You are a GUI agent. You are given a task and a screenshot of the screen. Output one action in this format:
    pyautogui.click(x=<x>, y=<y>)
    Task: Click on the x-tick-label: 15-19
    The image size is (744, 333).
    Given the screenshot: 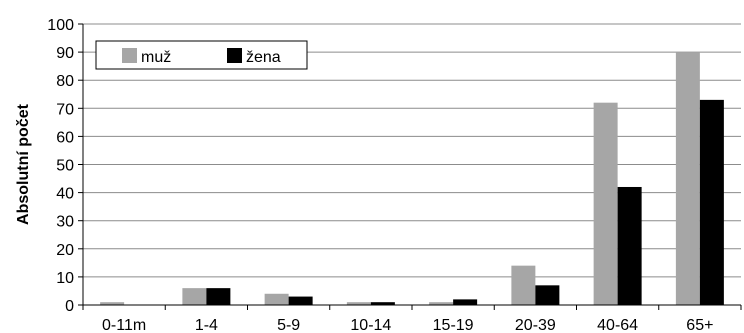 What is the action you would take?
    pyautogui.click(x=453, y=325)
    